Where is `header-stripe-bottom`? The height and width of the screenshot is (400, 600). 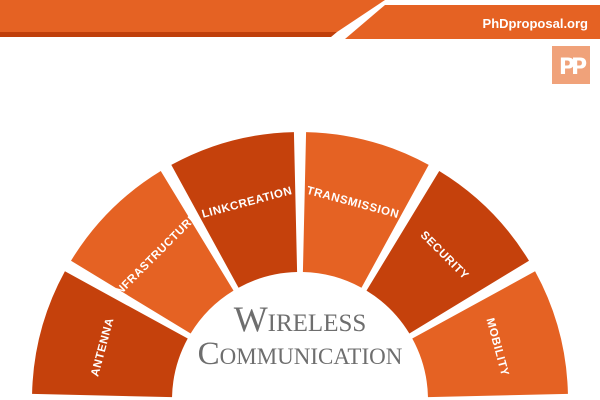
header-stripe-bottom is located at coordinates (168, 34).